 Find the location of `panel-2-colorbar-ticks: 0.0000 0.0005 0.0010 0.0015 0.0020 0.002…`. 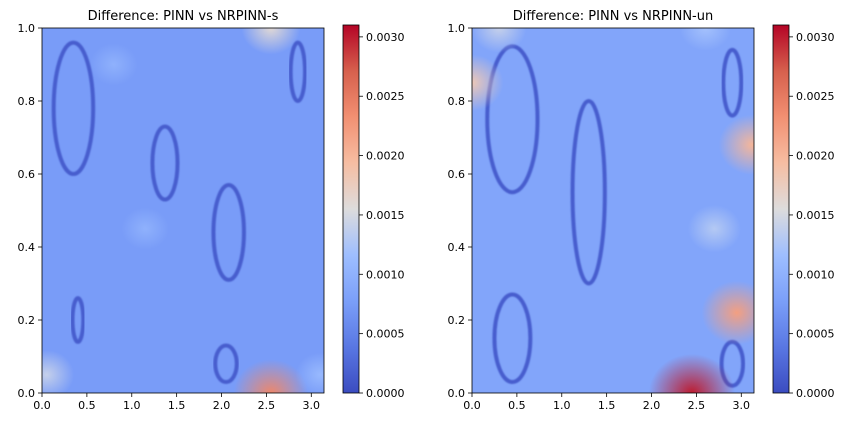

panel-2-colorbar-ticks: 0.0000 0.0005 0.0010 0.0015 0.0020 0.002… is located at coordinates (812, 215).